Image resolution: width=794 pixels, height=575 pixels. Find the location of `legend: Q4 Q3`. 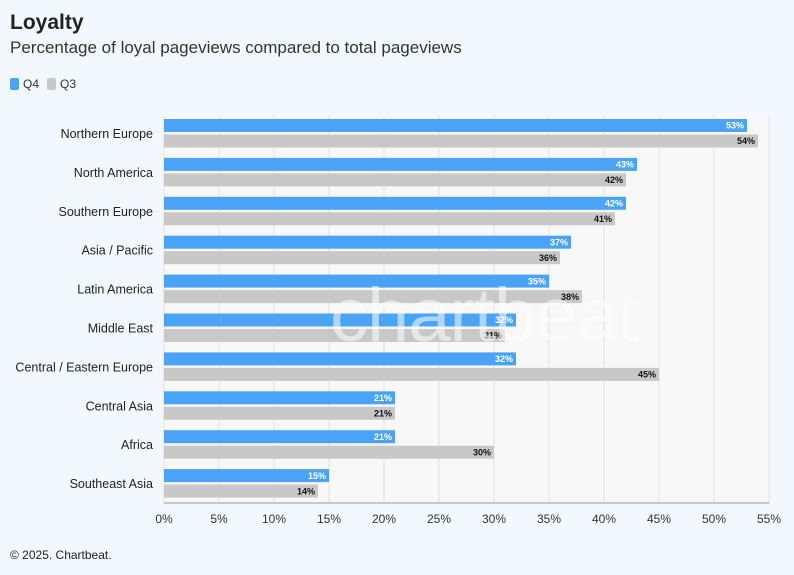

legend: Q4 Q3 is located at coordinates (43, 84).